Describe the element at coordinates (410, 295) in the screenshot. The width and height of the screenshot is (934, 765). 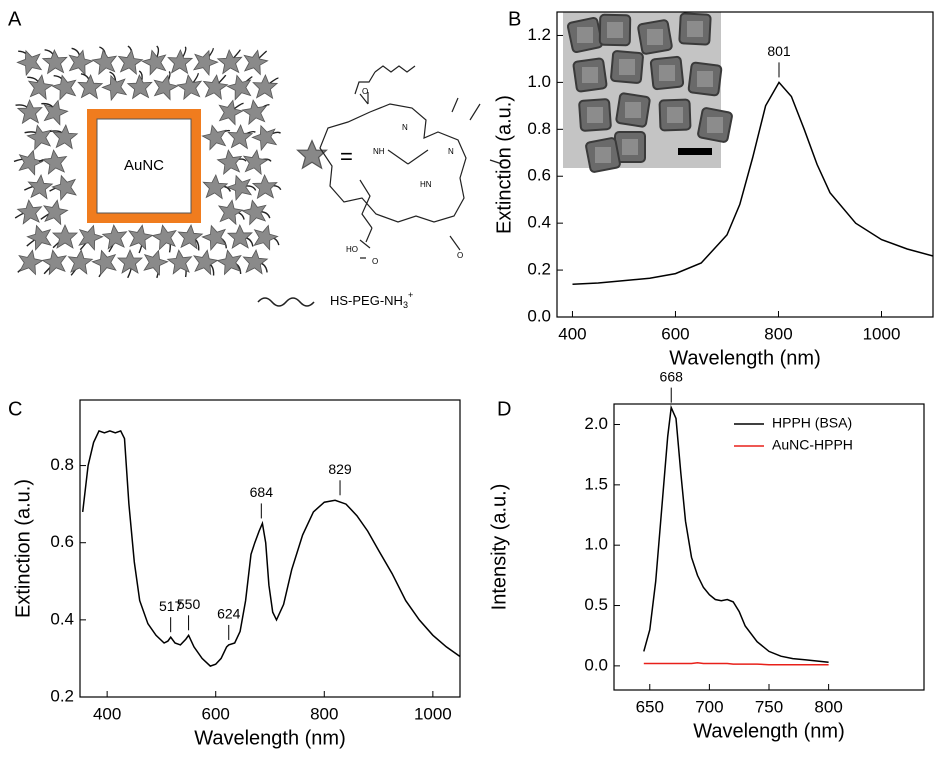
I see `peg-sup: +` at that location.